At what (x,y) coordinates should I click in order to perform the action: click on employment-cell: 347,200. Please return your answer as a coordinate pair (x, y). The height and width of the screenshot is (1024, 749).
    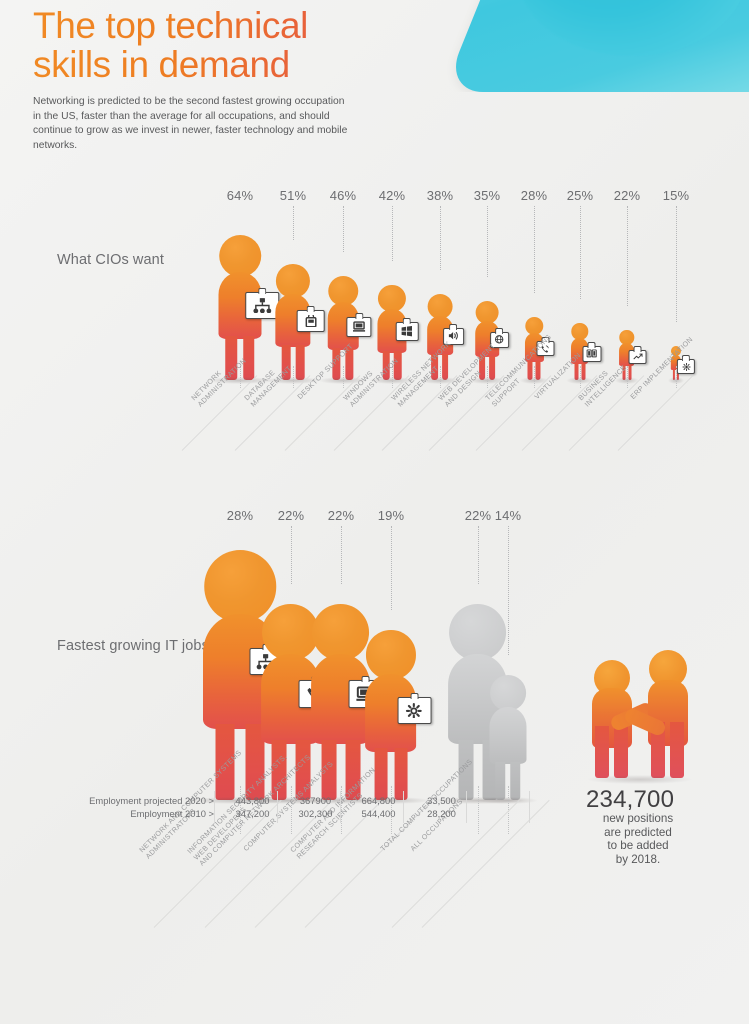
    Looking at the image, I should click on (252, 813).